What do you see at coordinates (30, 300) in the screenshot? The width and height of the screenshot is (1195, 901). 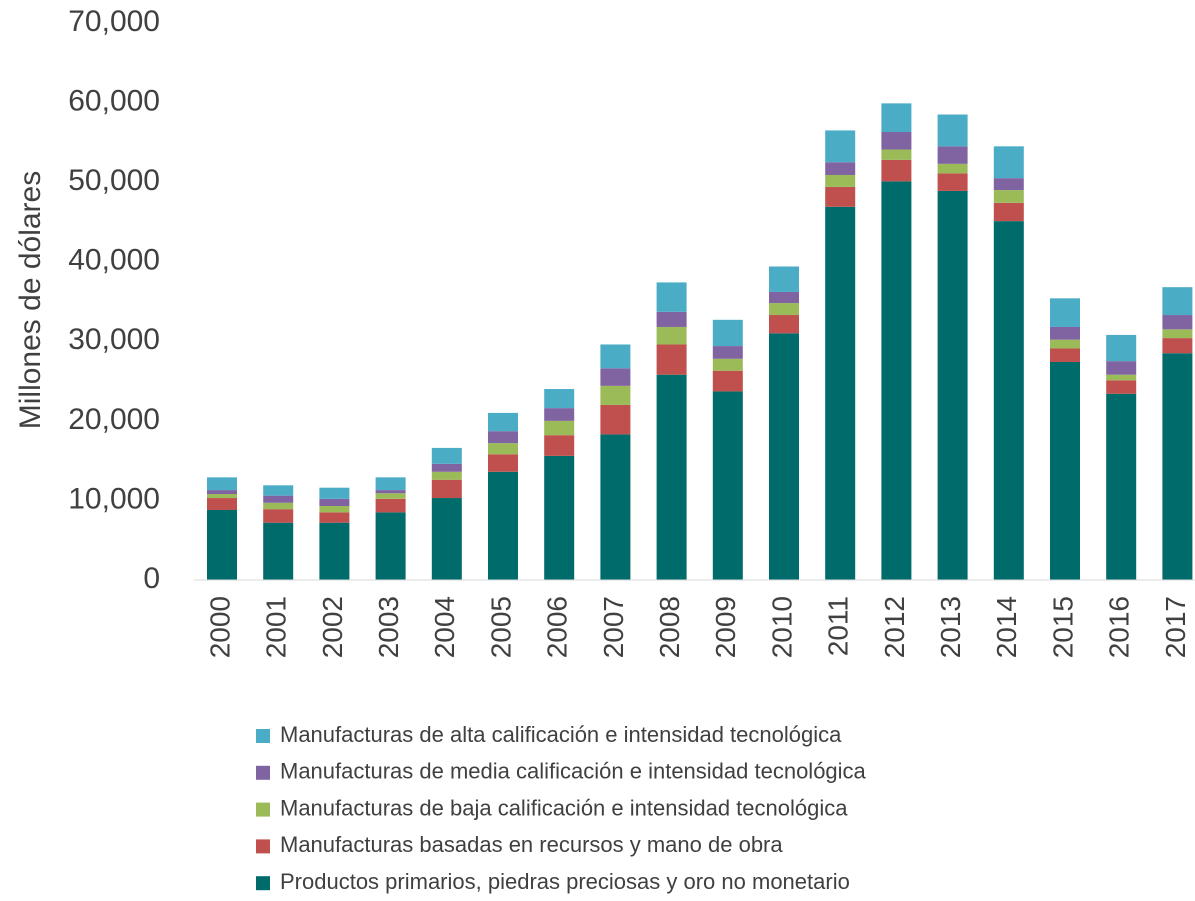 I see `y-axis-label: Millones de dólares` at bounding box center [30, 300].